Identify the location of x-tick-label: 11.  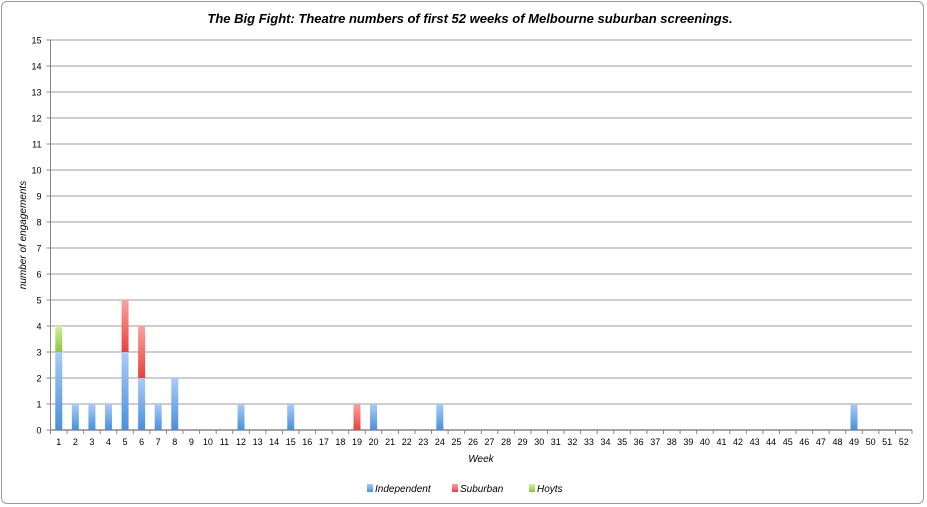
(224, 442).